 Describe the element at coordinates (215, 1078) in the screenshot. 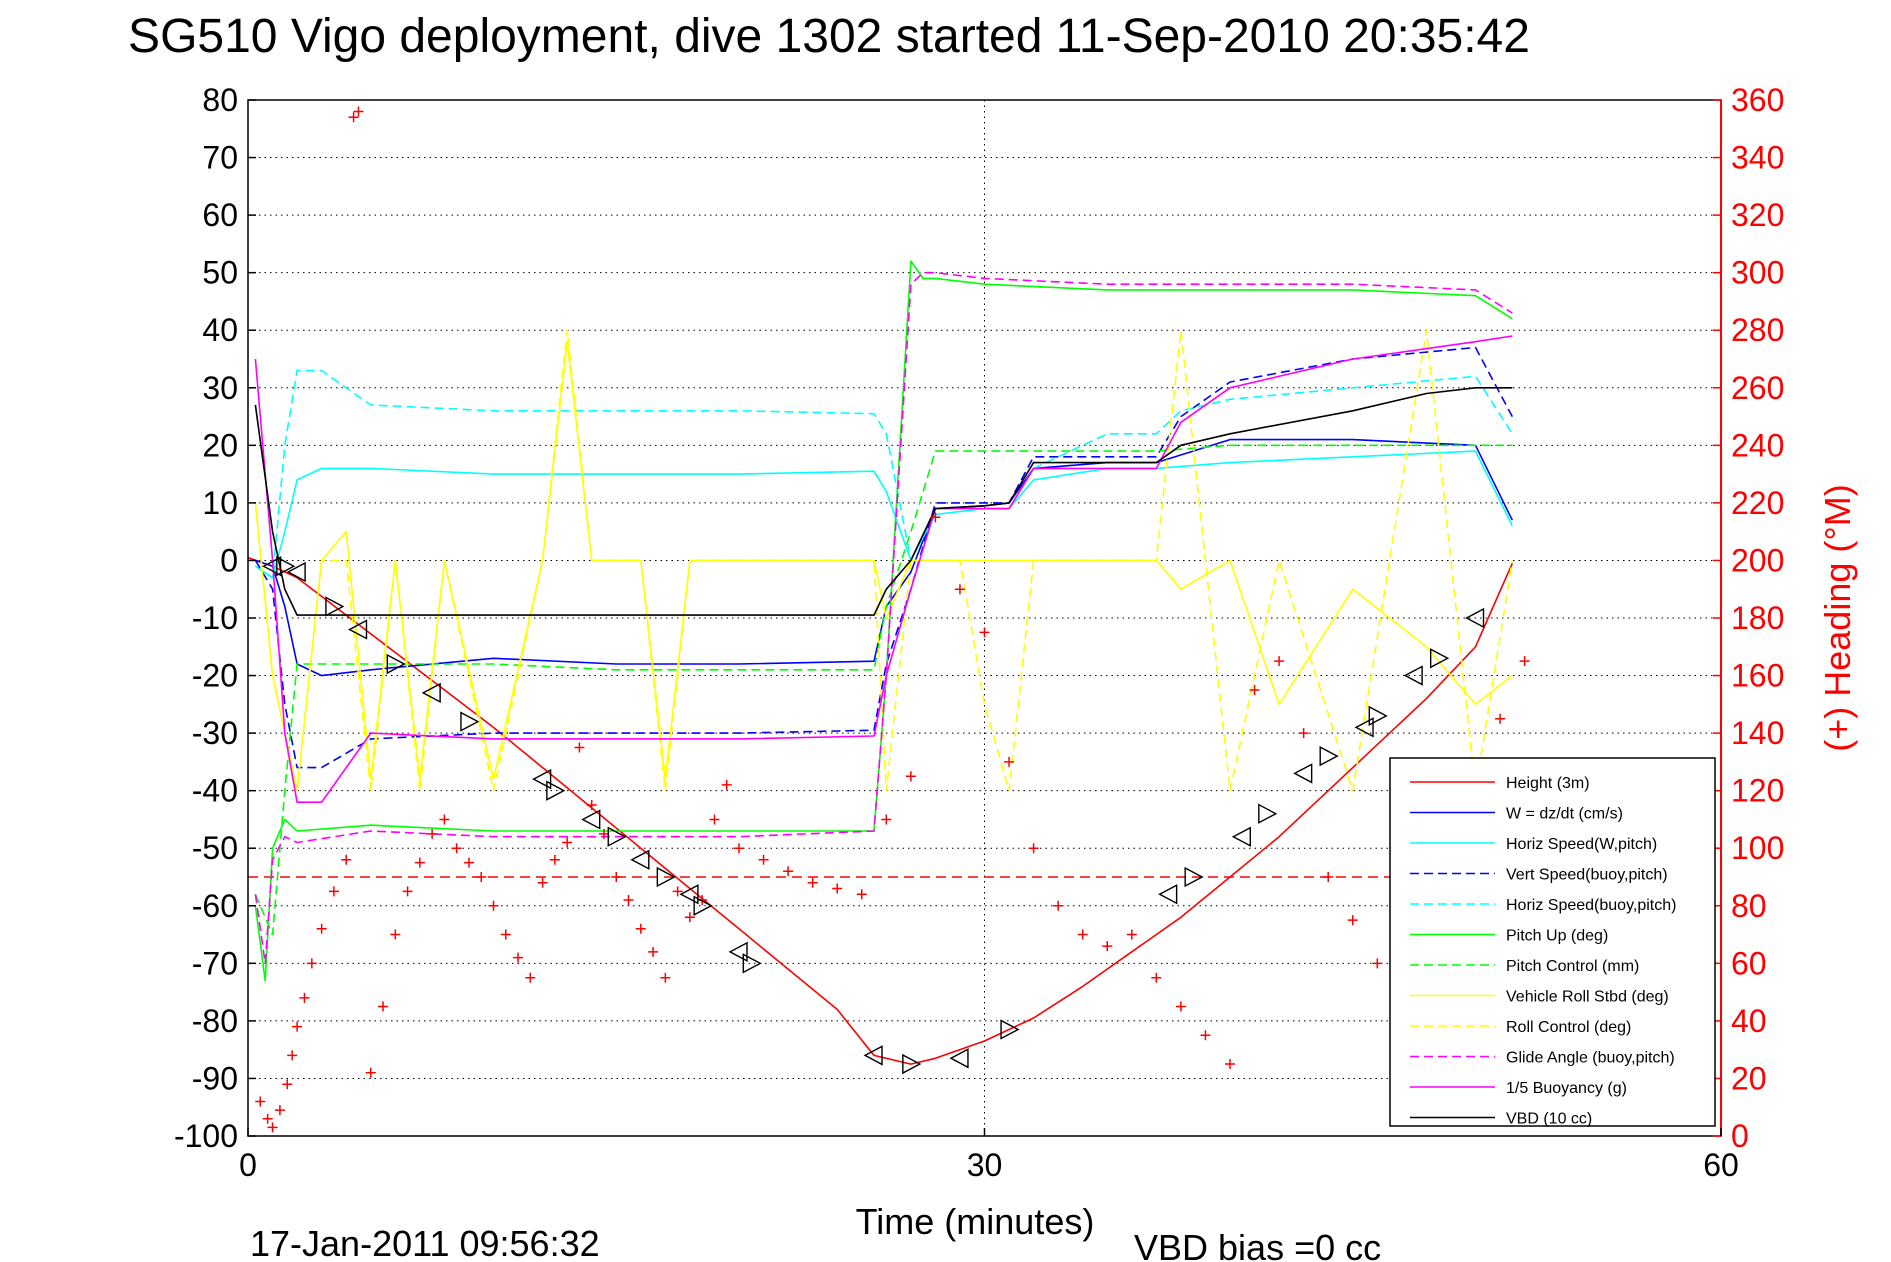

I see `y-tick-label: -90` at that location.